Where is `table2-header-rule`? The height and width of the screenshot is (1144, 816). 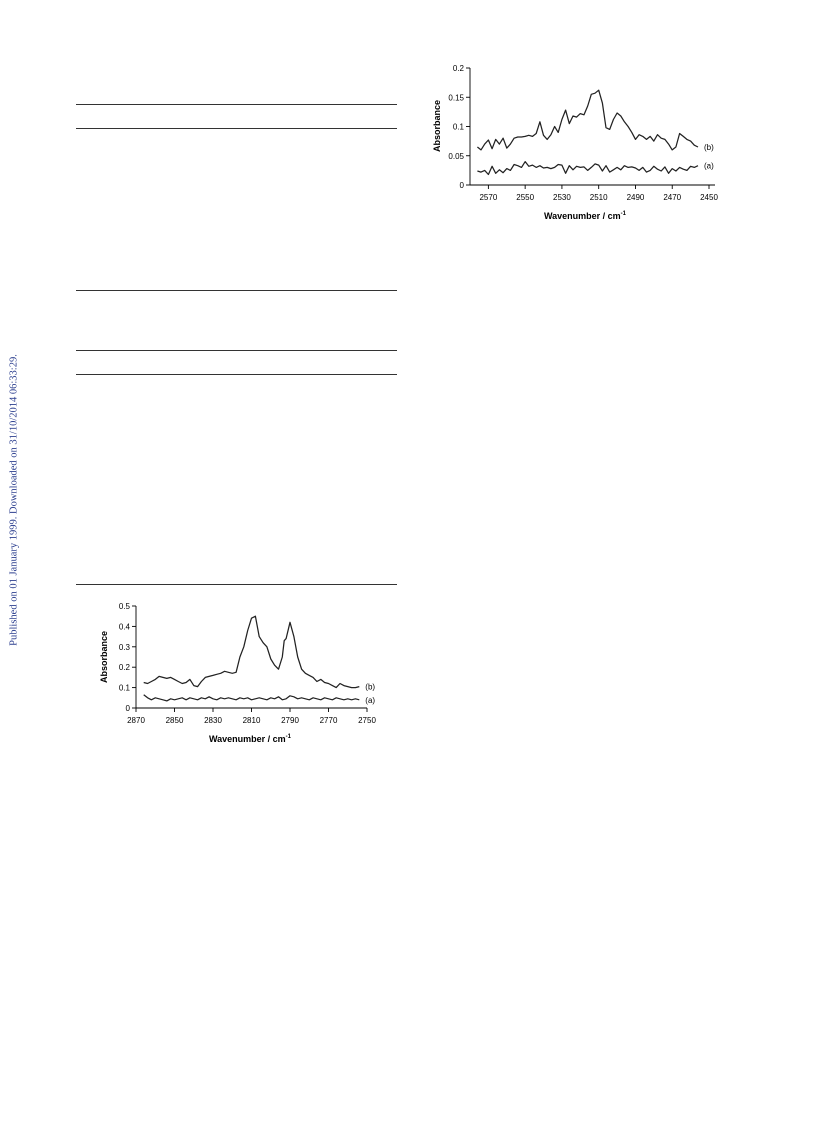 table2-header-rule is located at coordinates (236, 374).